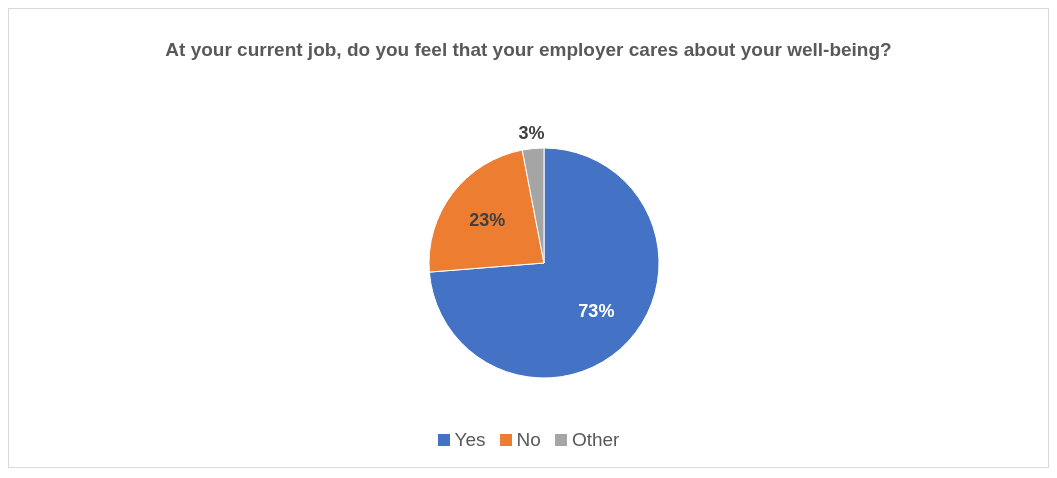 This screenshot has width=1057, height=478. Describe the element at coordinates (544, 263) in the screenshot. I see `pie-slice` at that location.